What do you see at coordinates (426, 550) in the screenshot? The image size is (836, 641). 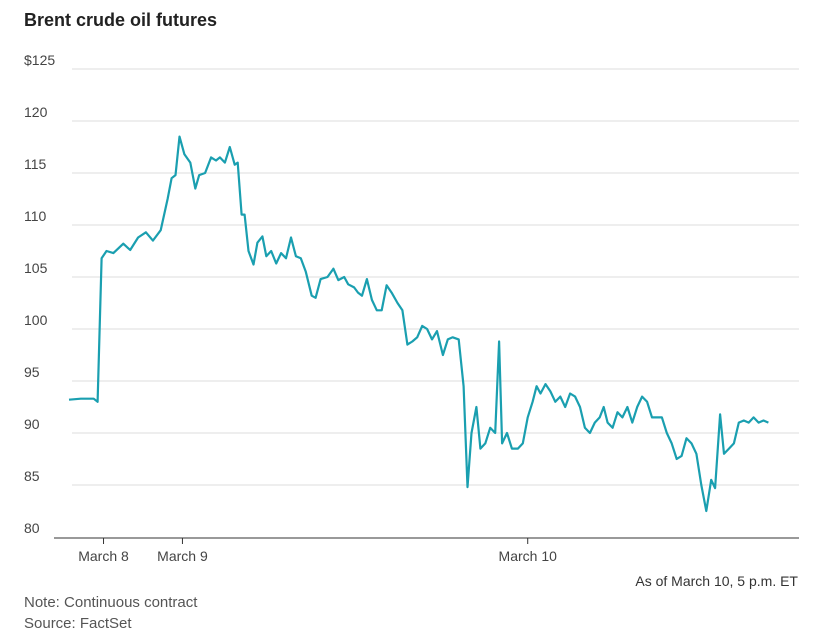 I see `x-axis: March 8 March 9 March 10` at bounding box center [426, 550].